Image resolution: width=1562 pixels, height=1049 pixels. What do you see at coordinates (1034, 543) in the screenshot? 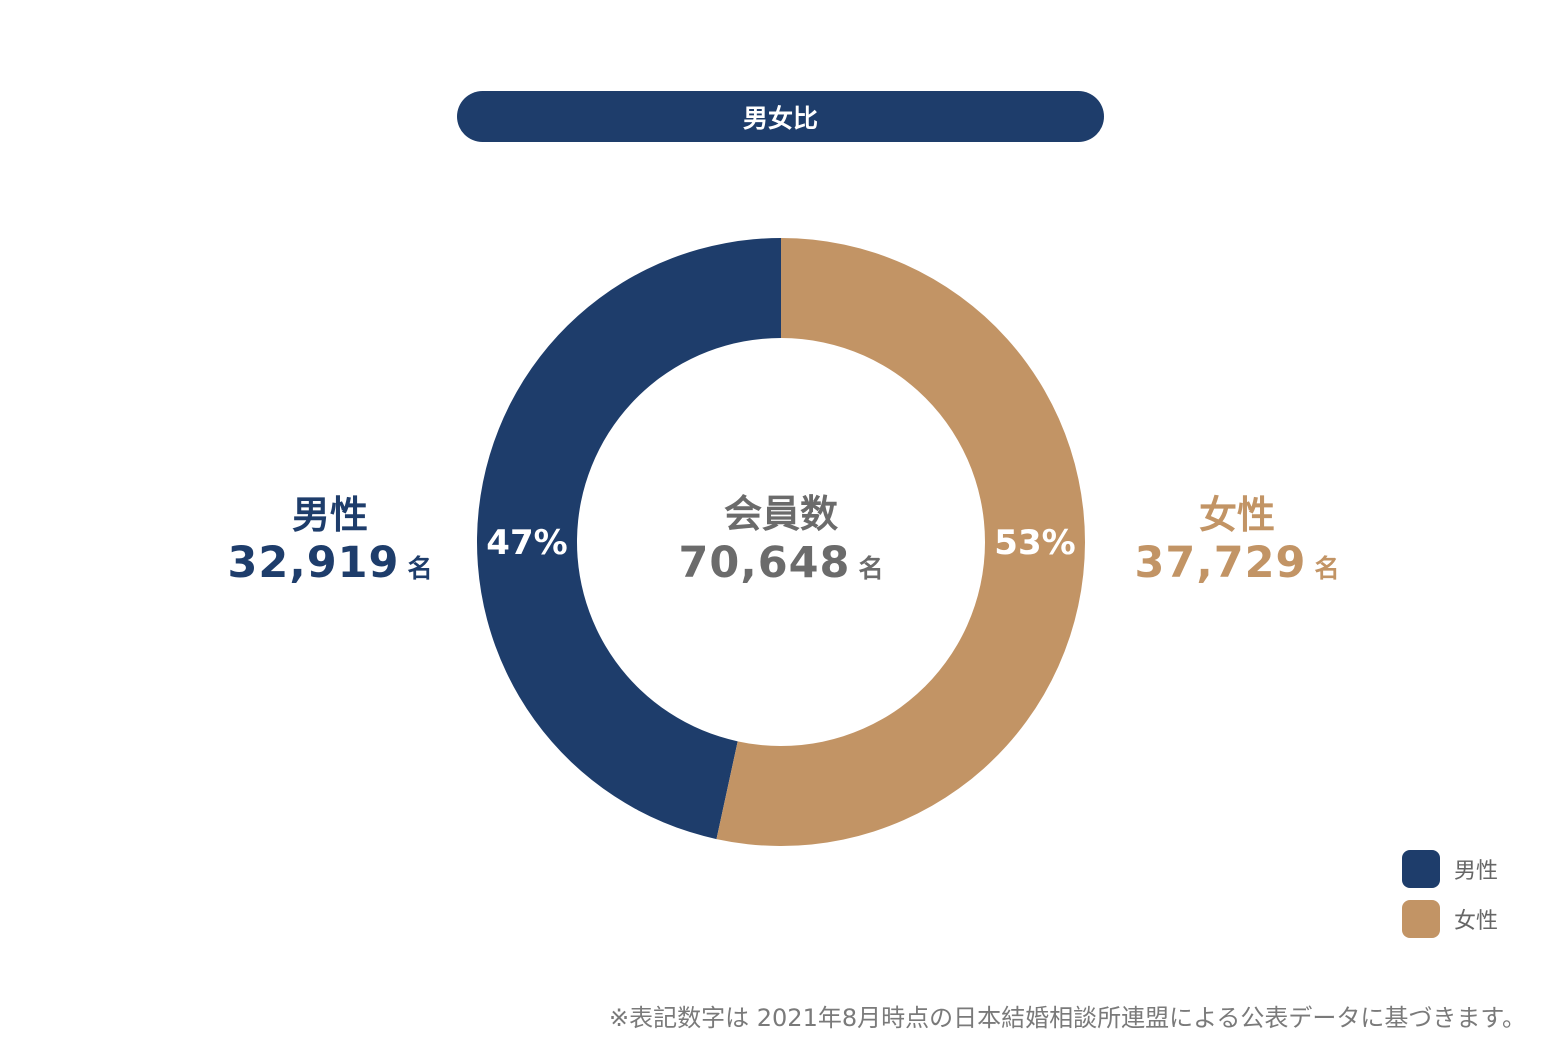
I see `pct-label-female: 53%` at bounding box center [1034, 543].